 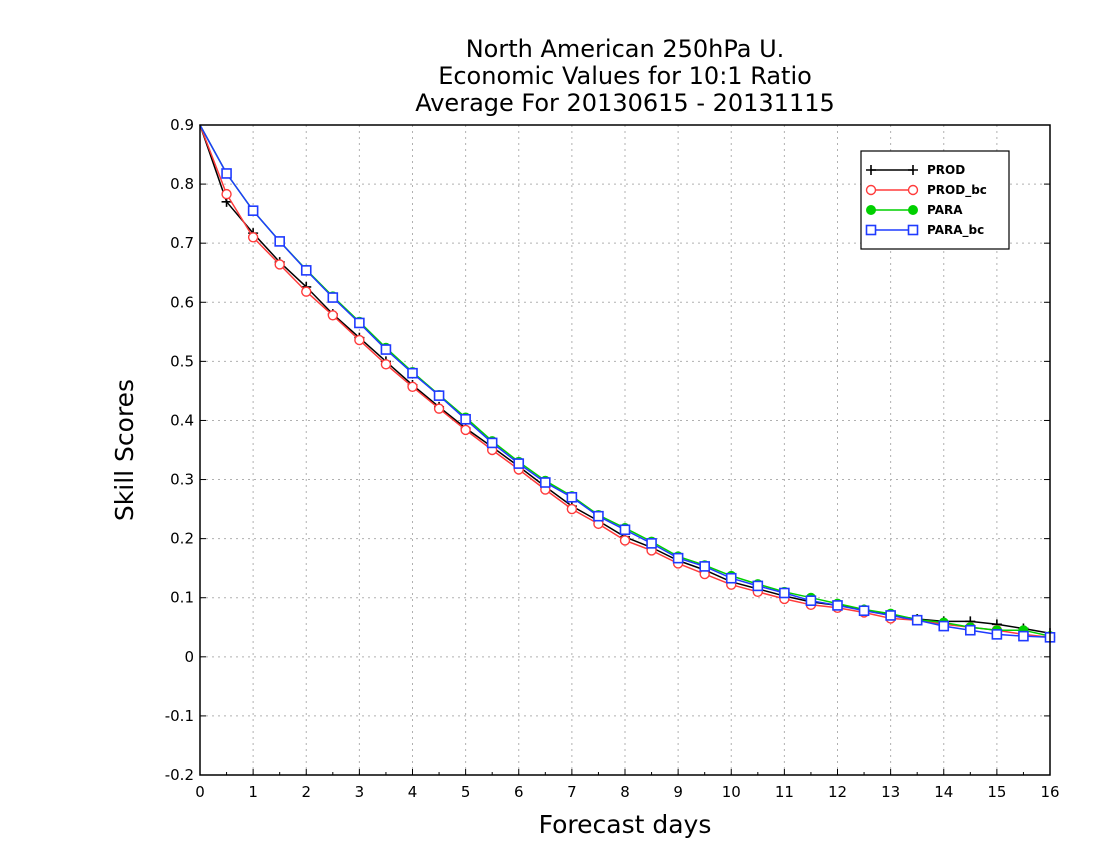 What do you see at coordinates (182, 361) in the screenshot?
I see `y-tick-label: 0.5` at bounding box center [182, 361].